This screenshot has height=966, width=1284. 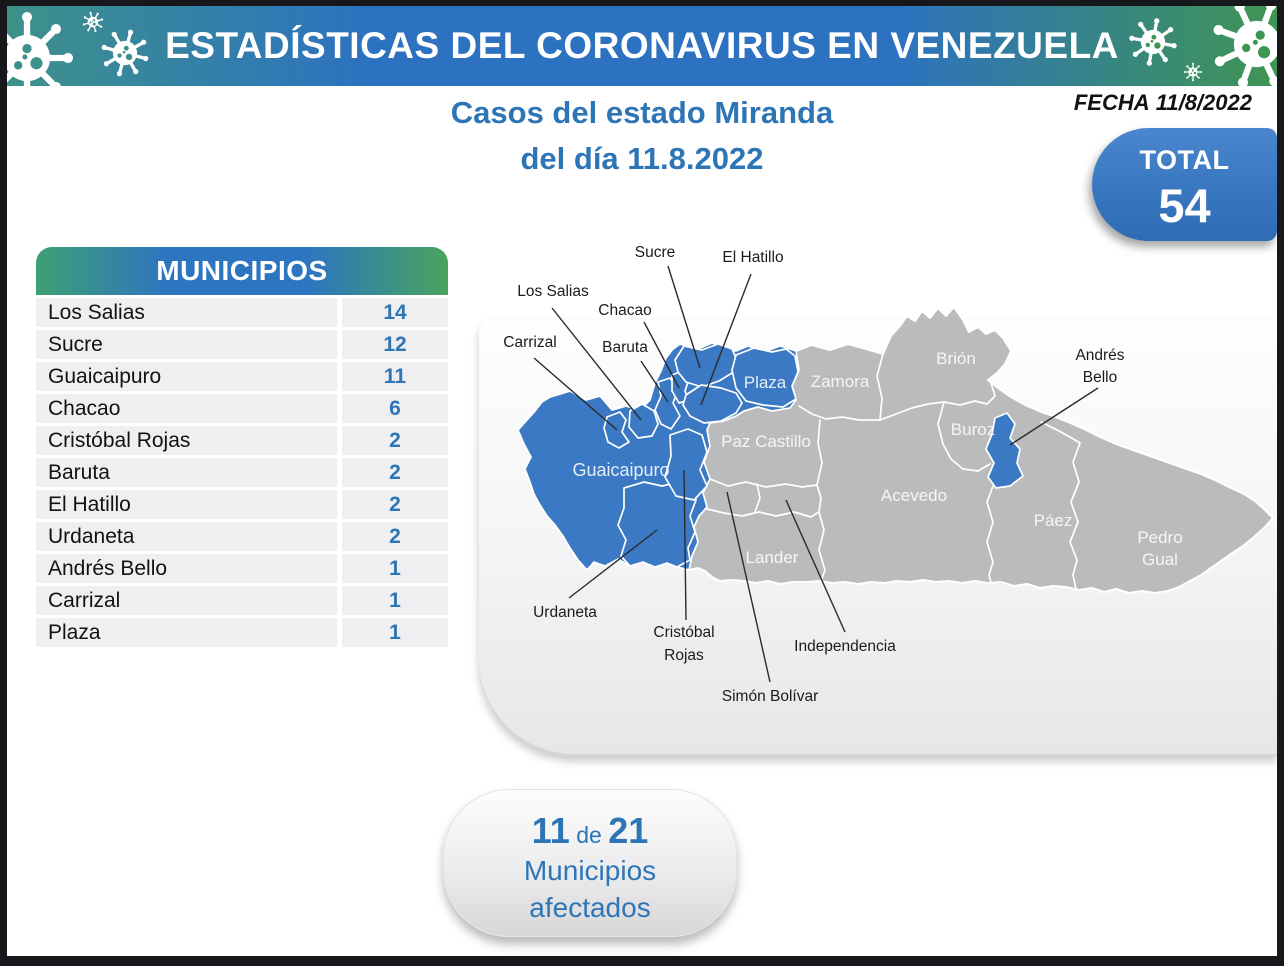 I want to click on table-row: Urdaneta 2, so click(x=242, y=536).